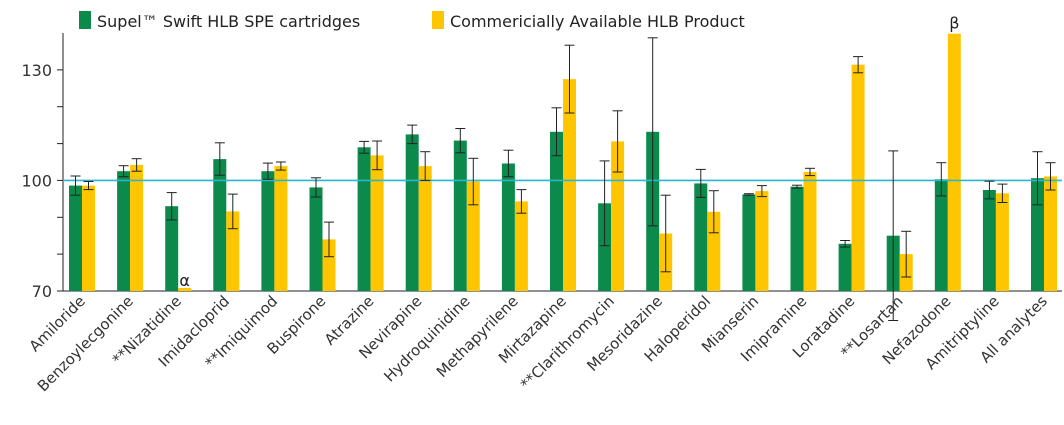  I want to click on y-tick-label: 100, so click(36, 180).